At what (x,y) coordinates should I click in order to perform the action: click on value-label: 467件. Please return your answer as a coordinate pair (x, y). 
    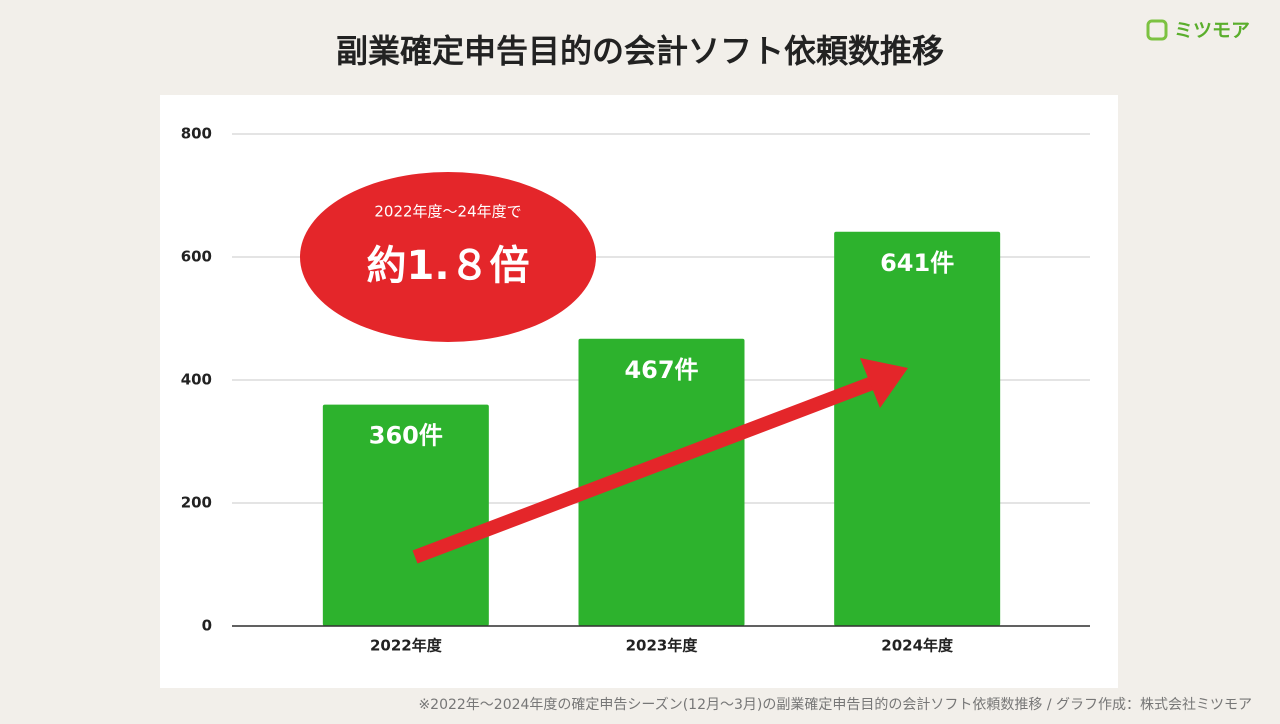
    Looking at the image, I should click on (661, 370).